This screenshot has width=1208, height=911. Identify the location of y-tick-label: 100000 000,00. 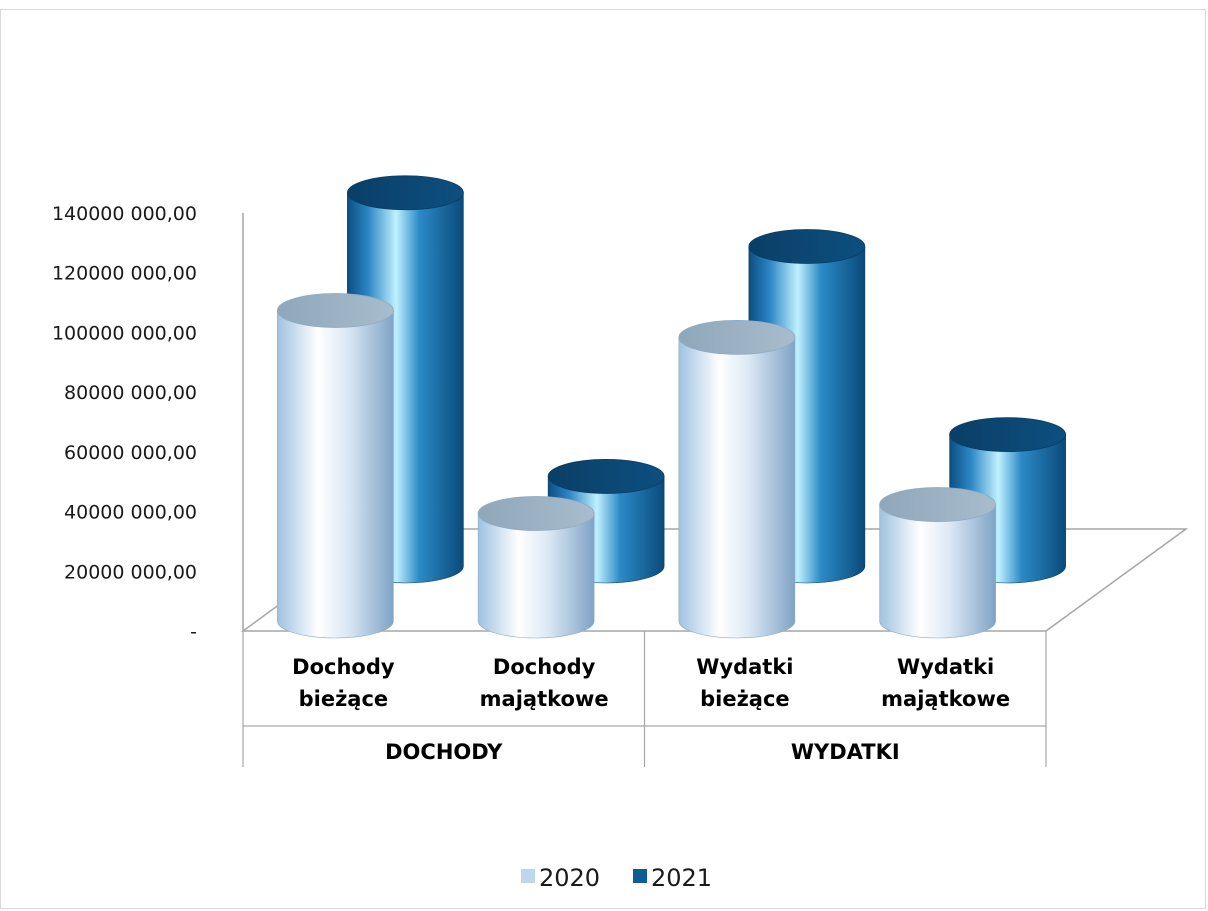
(124, 333).